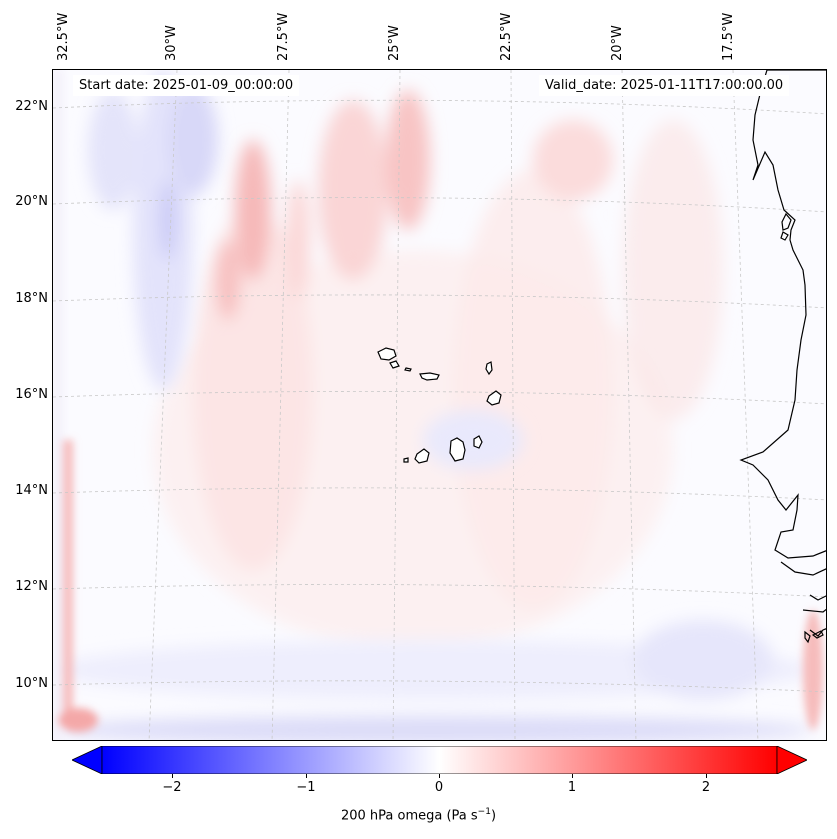 Image resolution: width=837 pixels, height=839 pixels. What do you see at coordinates (306, 787) in the screenshot?
I see `colorbar-tick-neg1: −1` at bounding box center [306, 787].